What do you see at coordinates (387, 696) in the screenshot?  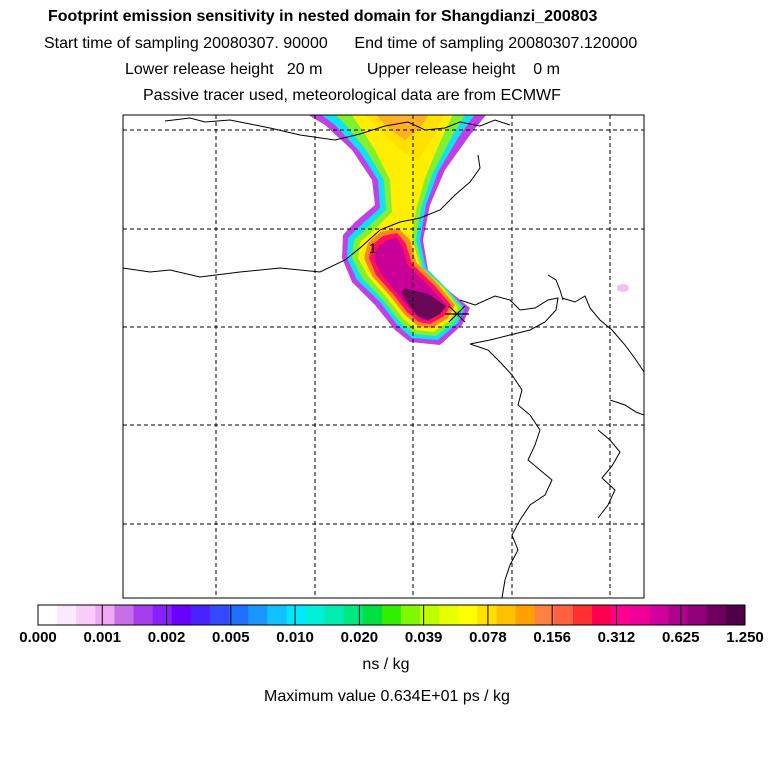 I see `maximum-value: Maximum value 0.634E+01 ps / kg` at bounding box center [387, 696].